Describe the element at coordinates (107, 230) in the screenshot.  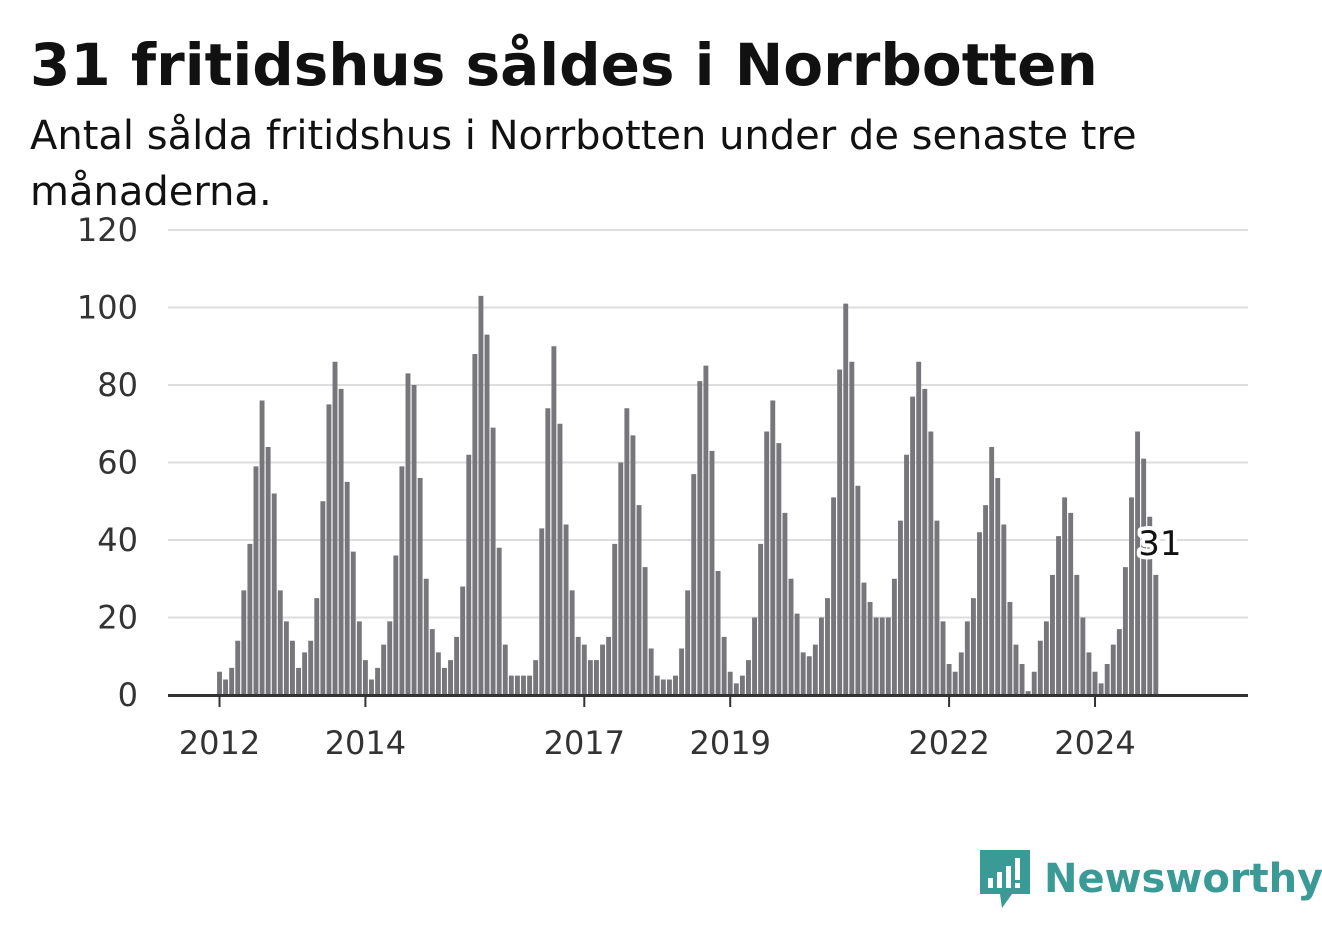
I see `y-tick-label: 120` at that location.